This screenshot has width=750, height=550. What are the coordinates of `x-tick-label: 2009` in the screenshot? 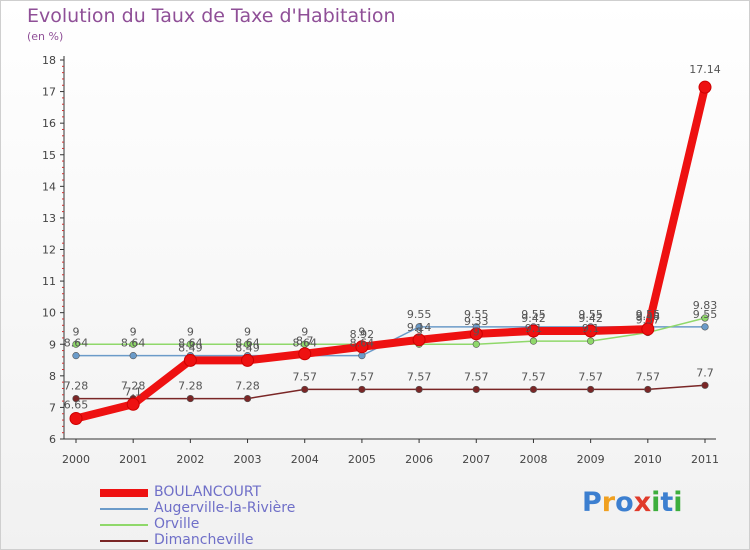 It's located at (591, 459).